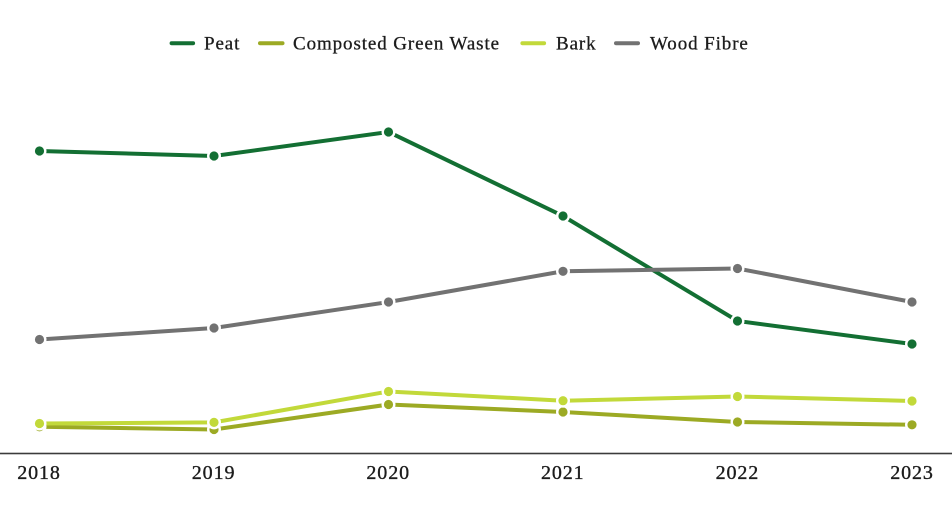 This screenshot has height=531, width=952. I want to click on svg-text: Wood Fibre, so click(699, 43).